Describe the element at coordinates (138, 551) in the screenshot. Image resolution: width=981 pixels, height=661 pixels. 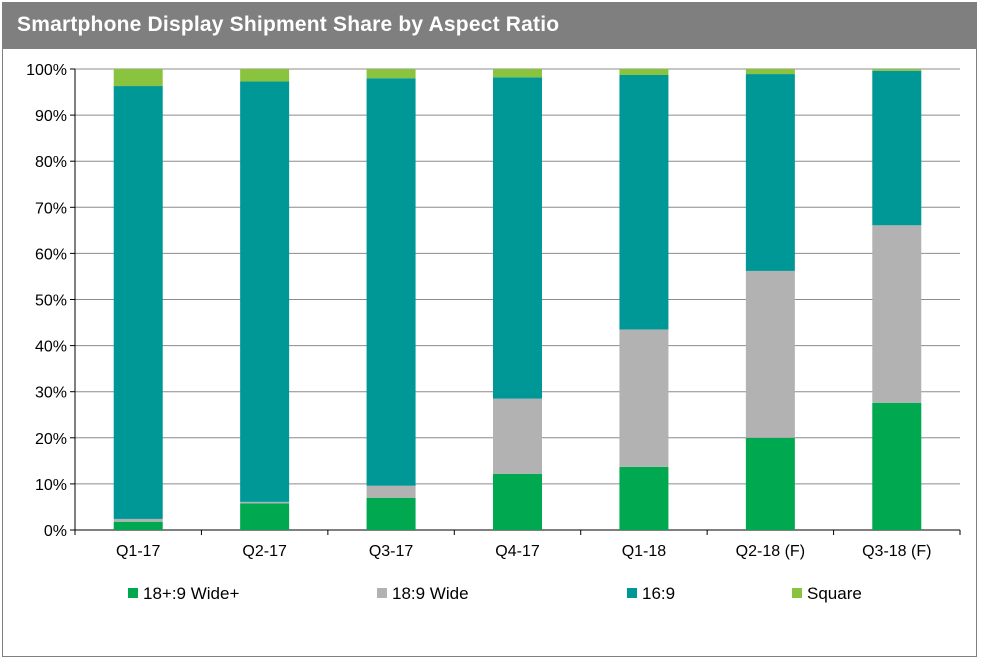
I see `x-tick-label: Q1-17` at that location.